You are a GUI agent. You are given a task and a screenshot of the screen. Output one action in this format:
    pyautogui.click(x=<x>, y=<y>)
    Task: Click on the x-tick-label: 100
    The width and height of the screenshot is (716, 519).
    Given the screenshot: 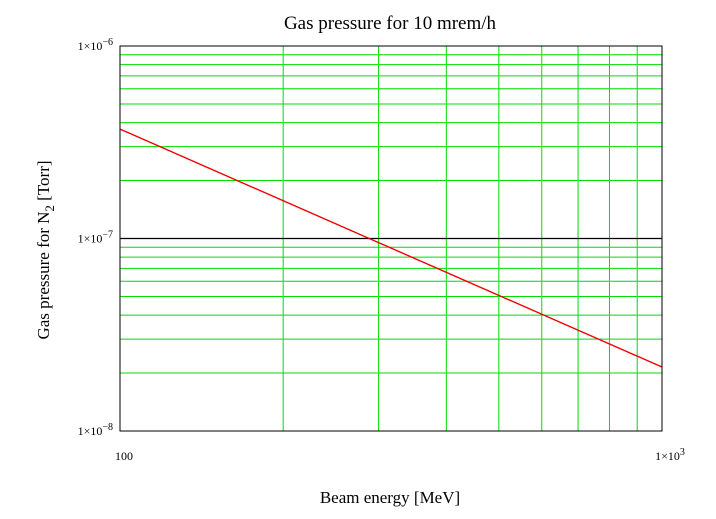 What is the action you would take?
    pyautogui.click(x=124, y=456)
    